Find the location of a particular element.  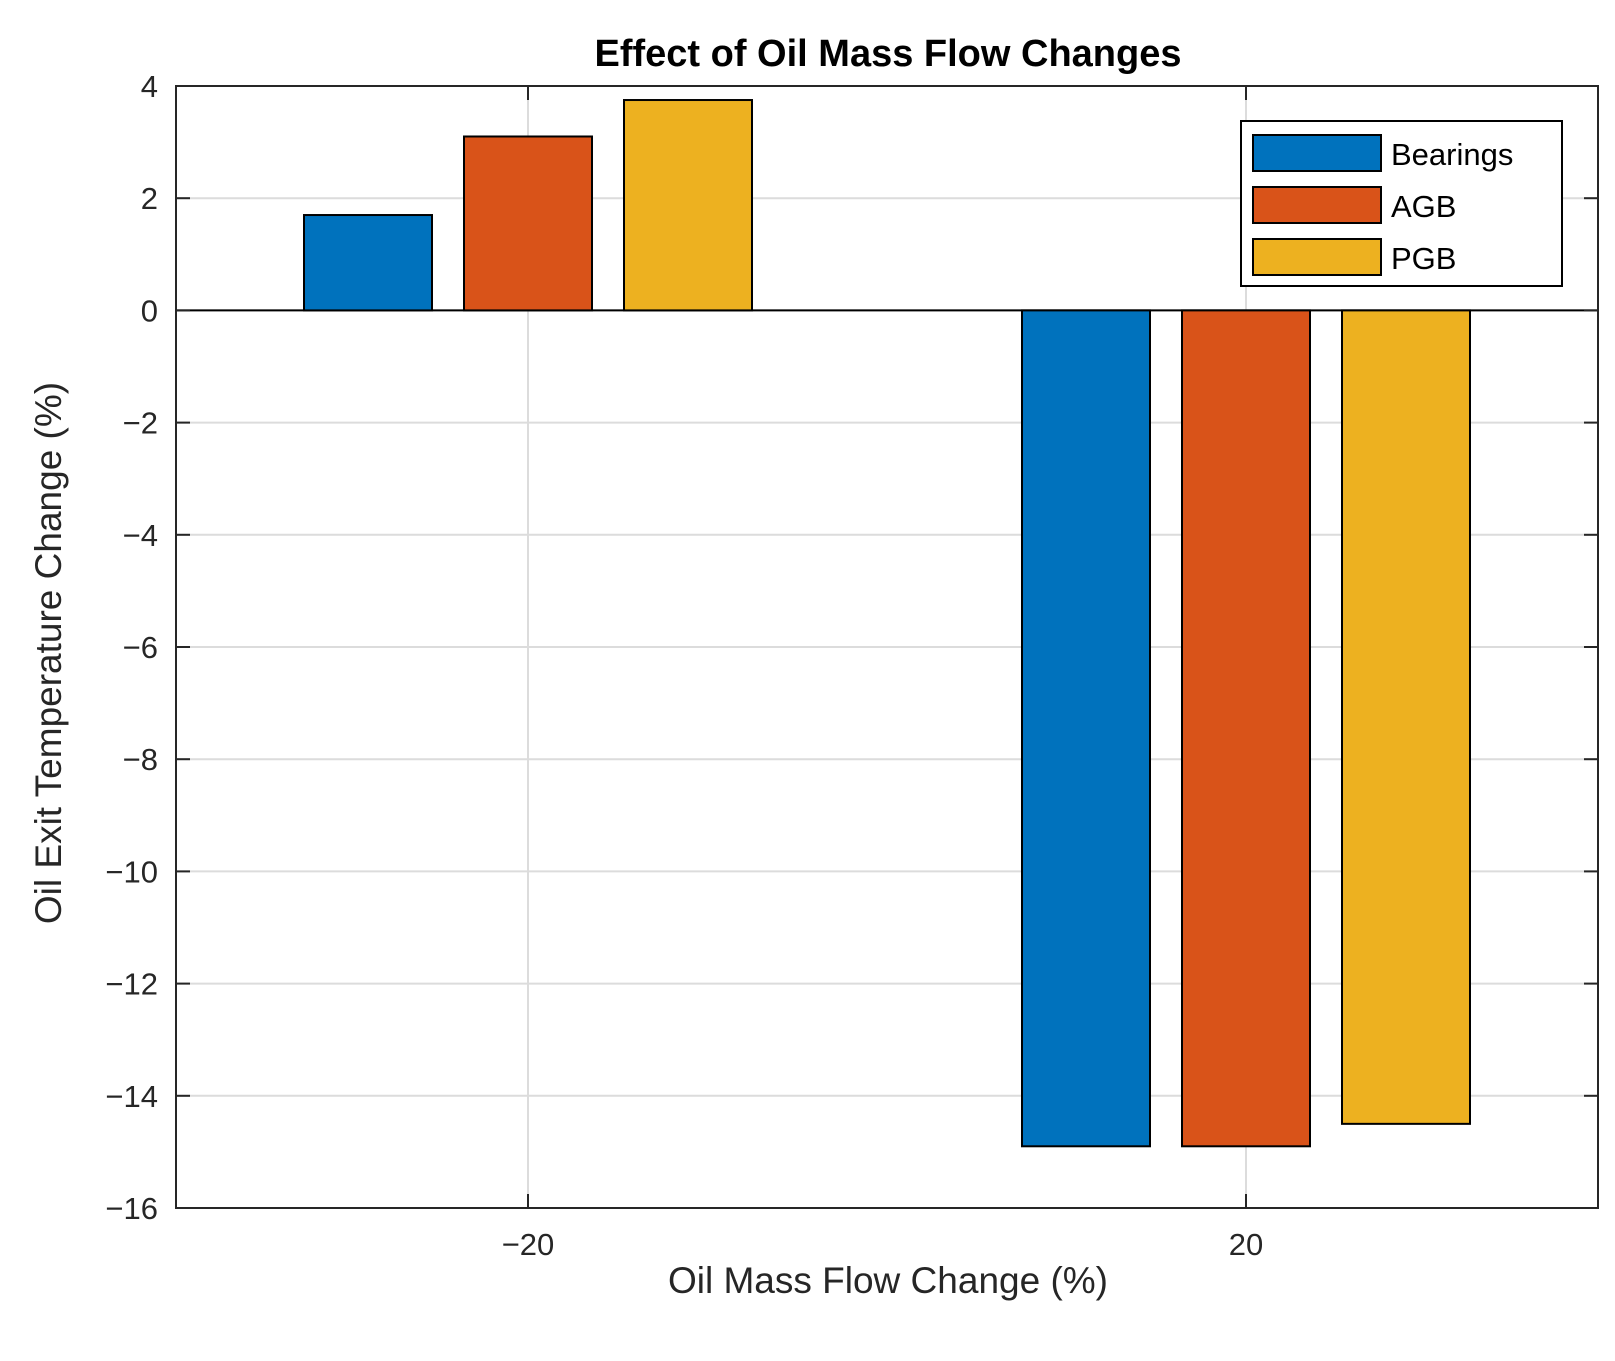

chart-title: Effect of Oil Mass Flow Changes is located at coordinates (888, 54).